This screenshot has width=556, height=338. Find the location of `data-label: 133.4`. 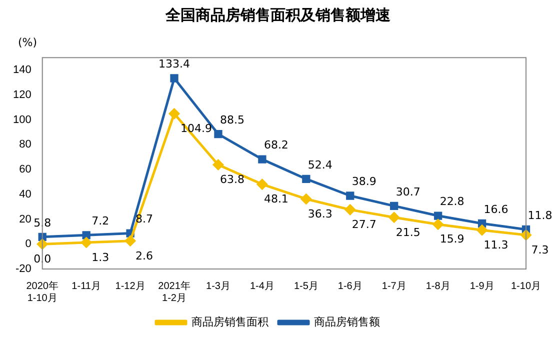

data-label: 133.4 is located at coordinates (174, 64).